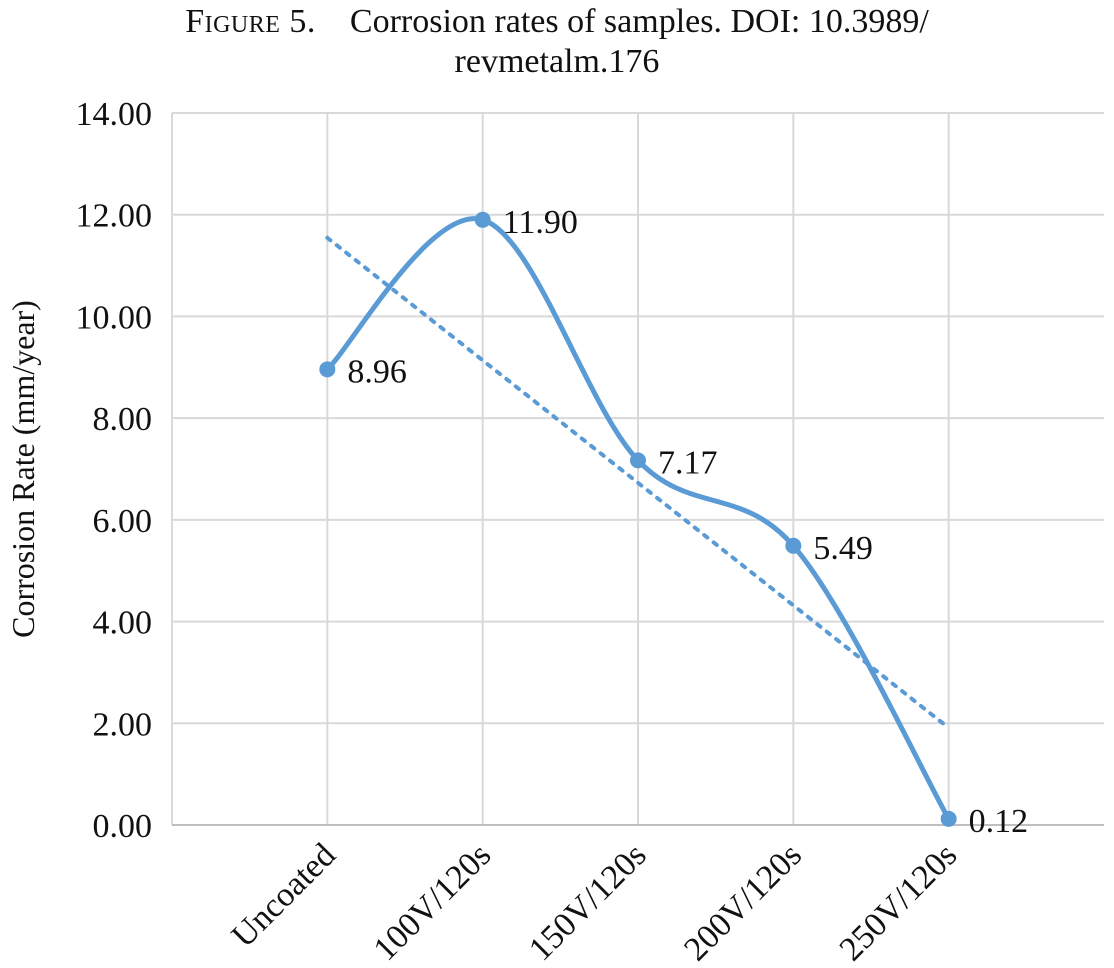  Describe the element at coordinates (23, 469) in the screenshot. I see `y-axis-title: Corrosion Rate (mm/year)` at that location.